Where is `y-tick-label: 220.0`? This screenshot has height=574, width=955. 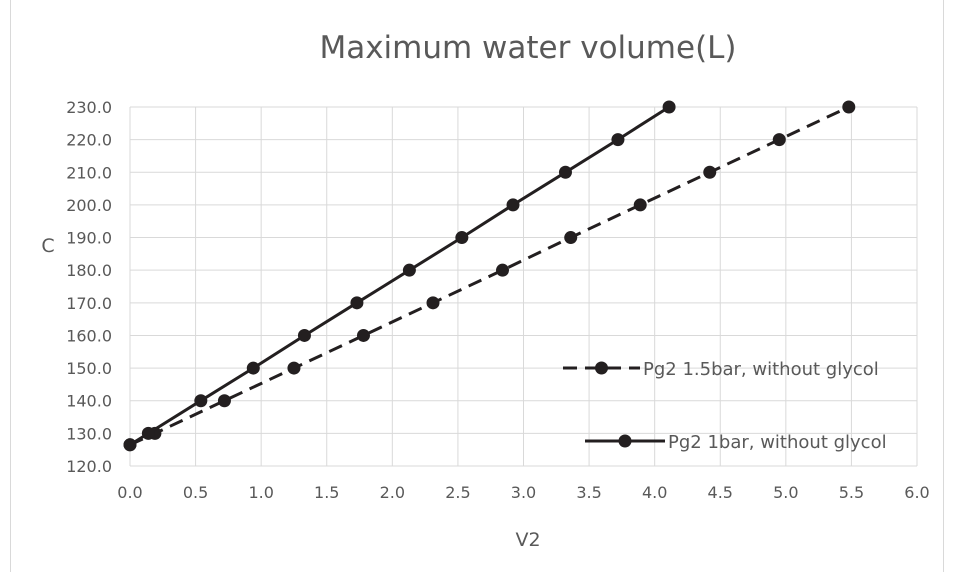
y-tick-label: 220.0 is located at coordinates (89, 140).